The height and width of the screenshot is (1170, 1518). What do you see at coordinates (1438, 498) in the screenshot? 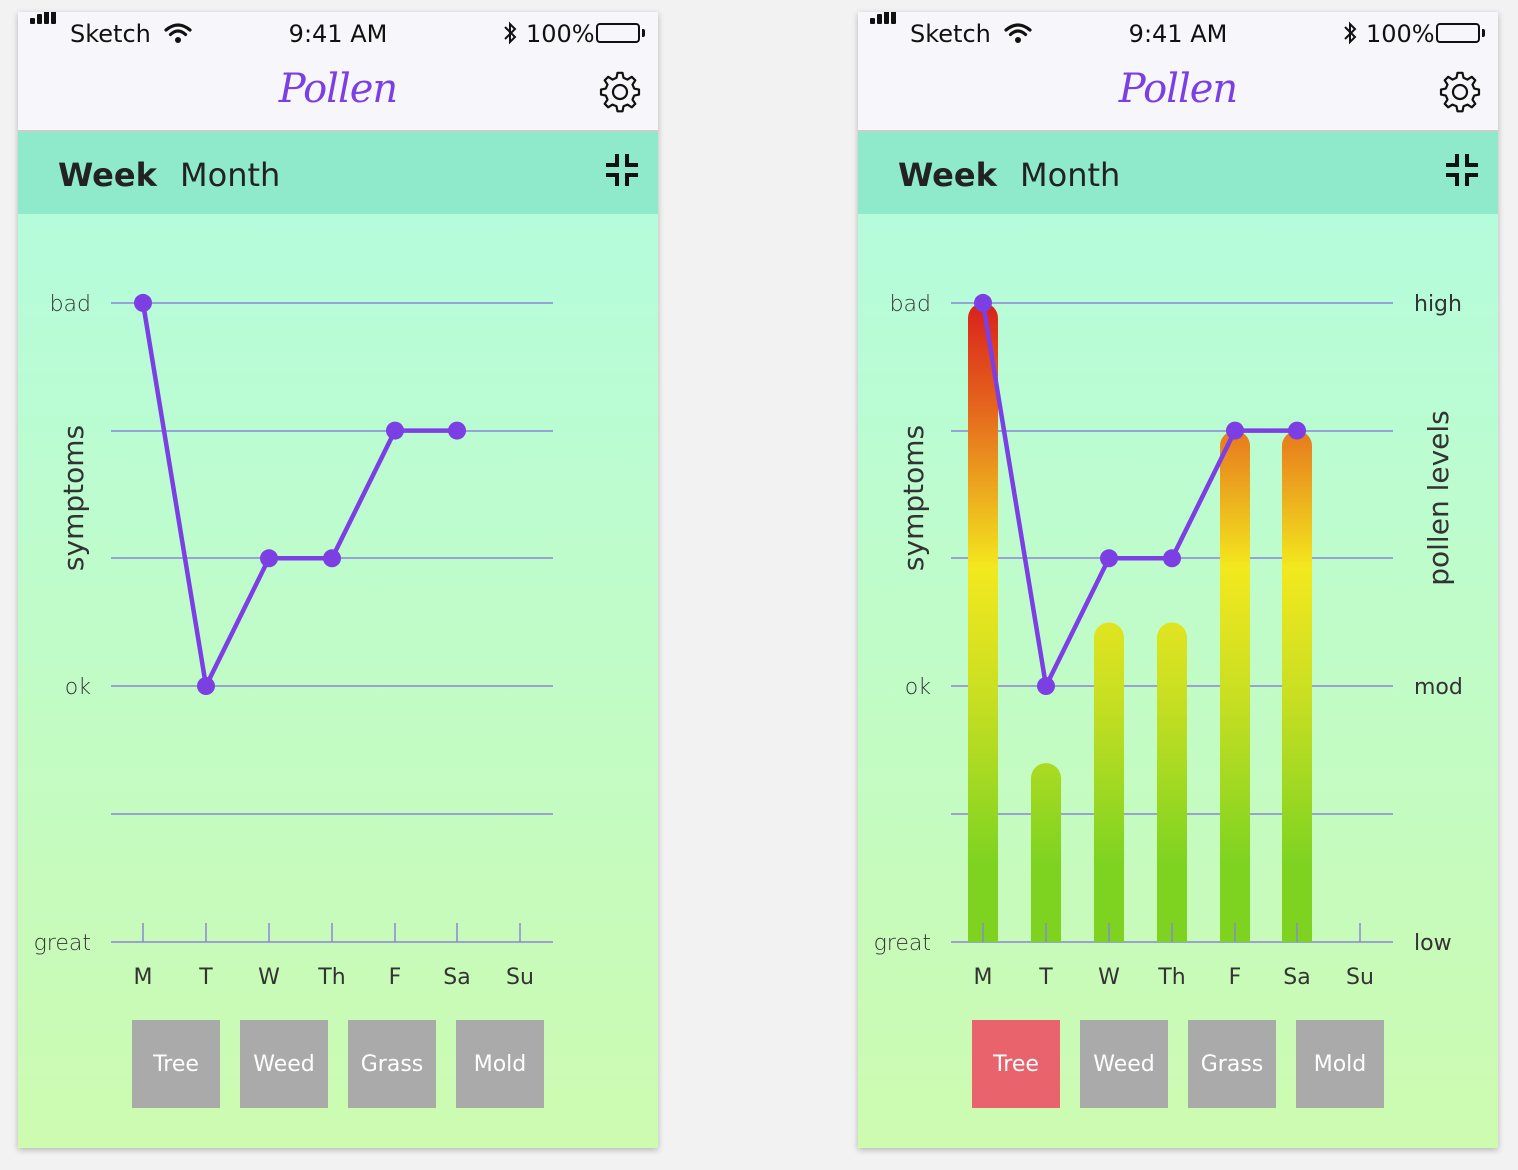
I see `y2-axis-title-pollen: pollen levels` at bounding box center [1438, 498].